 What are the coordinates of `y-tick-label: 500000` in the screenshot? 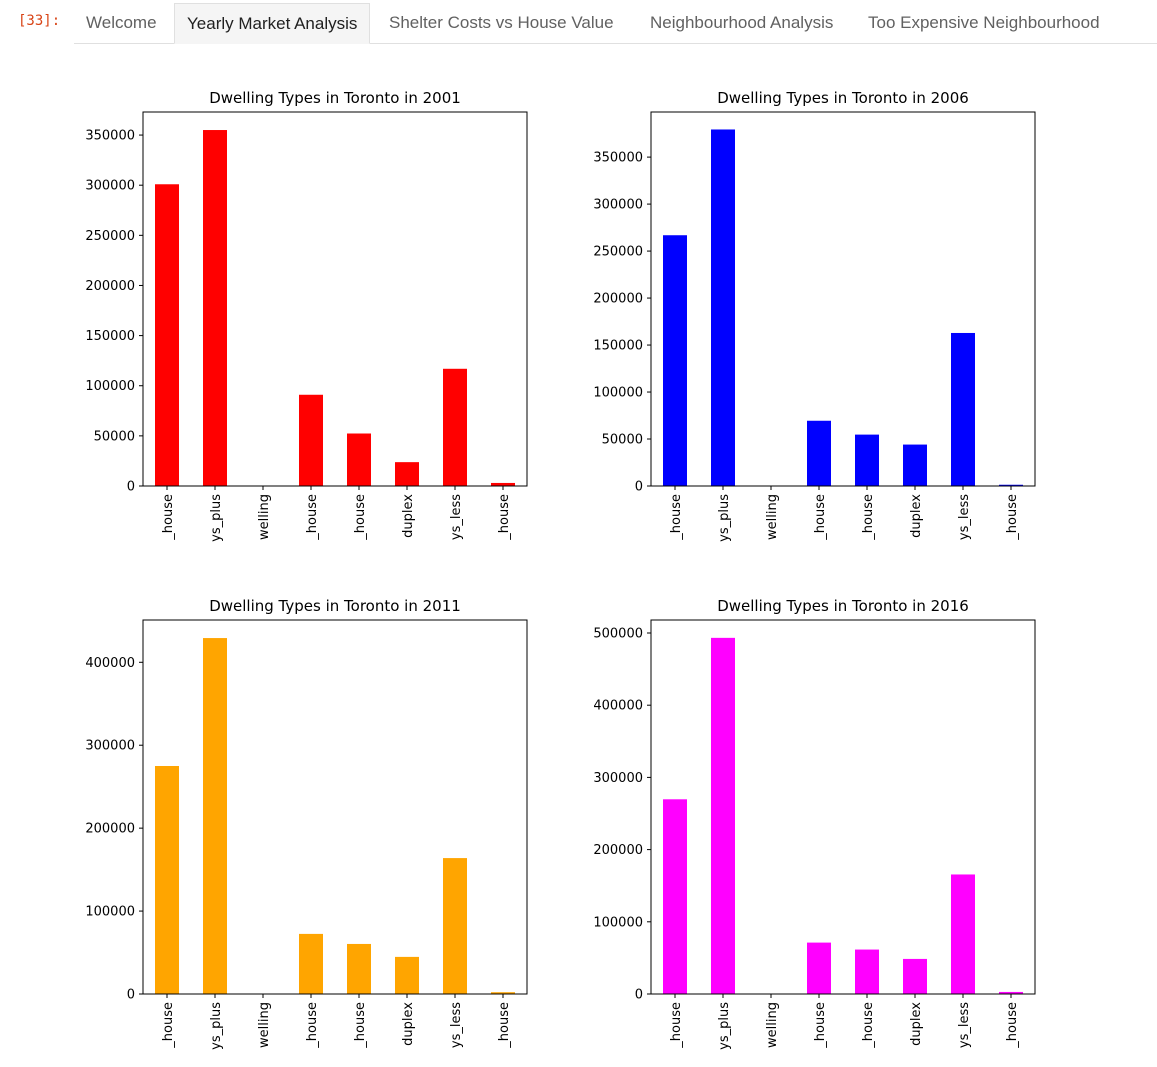 It's located at (618, 633).